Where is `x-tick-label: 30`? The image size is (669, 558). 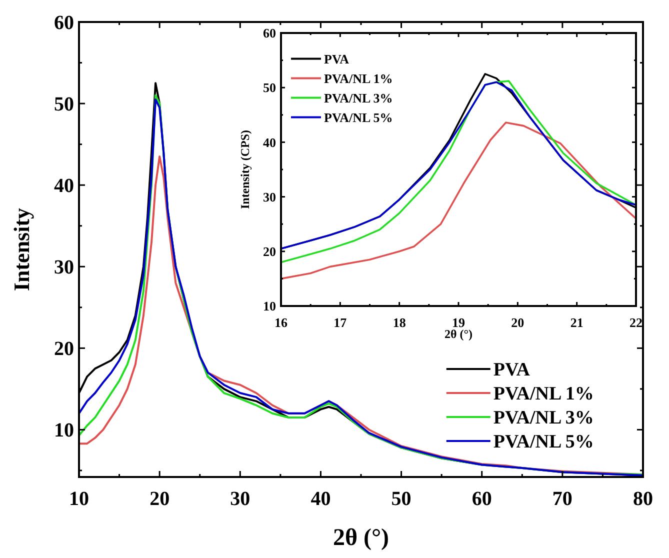
x-tick-label: 30 is located at coordinates (240, 499).